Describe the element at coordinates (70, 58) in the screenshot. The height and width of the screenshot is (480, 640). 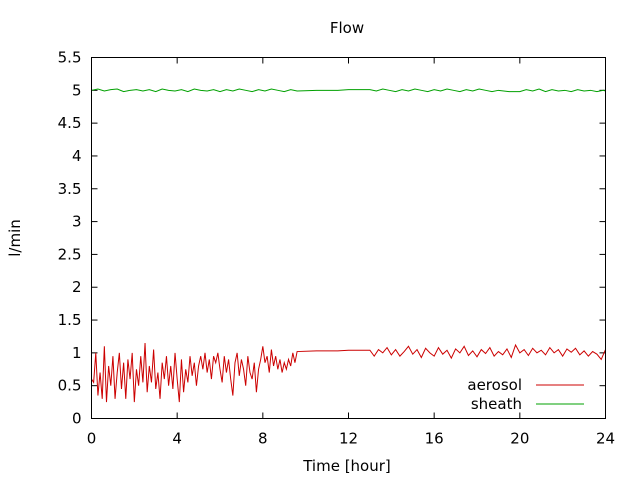
I see `y-tick-label: 5.5` at that location.